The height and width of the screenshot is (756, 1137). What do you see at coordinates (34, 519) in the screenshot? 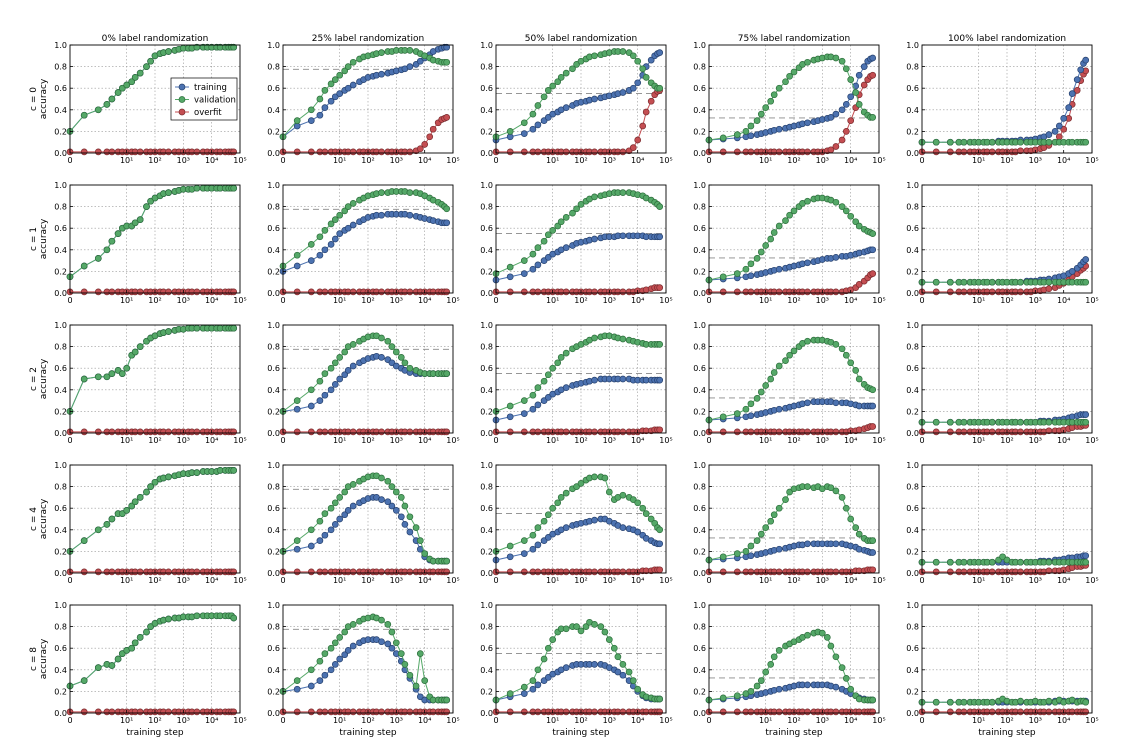
I see `row-label: c = 4` at bounding box center [34, 519].